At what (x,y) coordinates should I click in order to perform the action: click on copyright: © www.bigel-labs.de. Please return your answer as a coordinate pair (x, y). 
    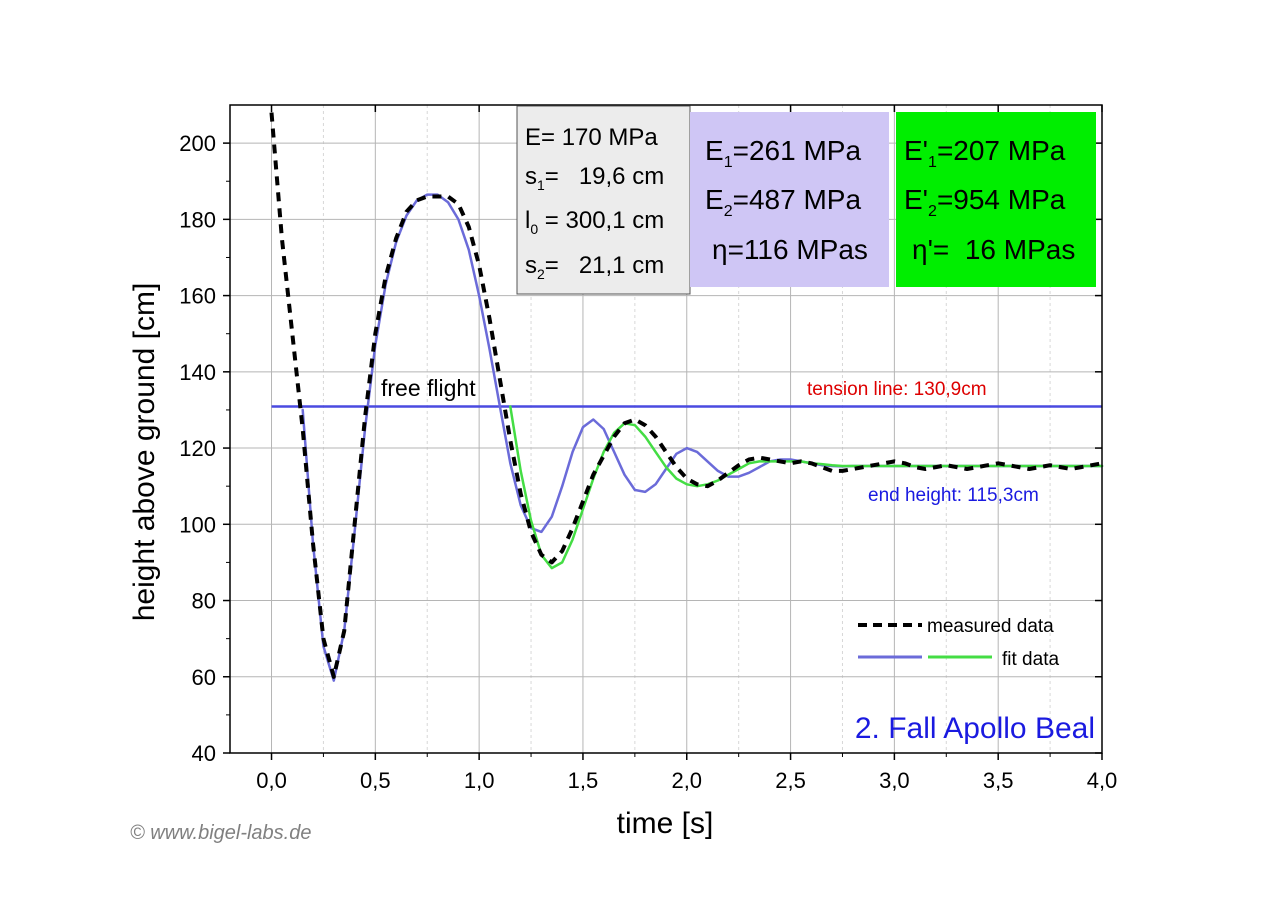
    Looking at the image, I should click on (220, 833).